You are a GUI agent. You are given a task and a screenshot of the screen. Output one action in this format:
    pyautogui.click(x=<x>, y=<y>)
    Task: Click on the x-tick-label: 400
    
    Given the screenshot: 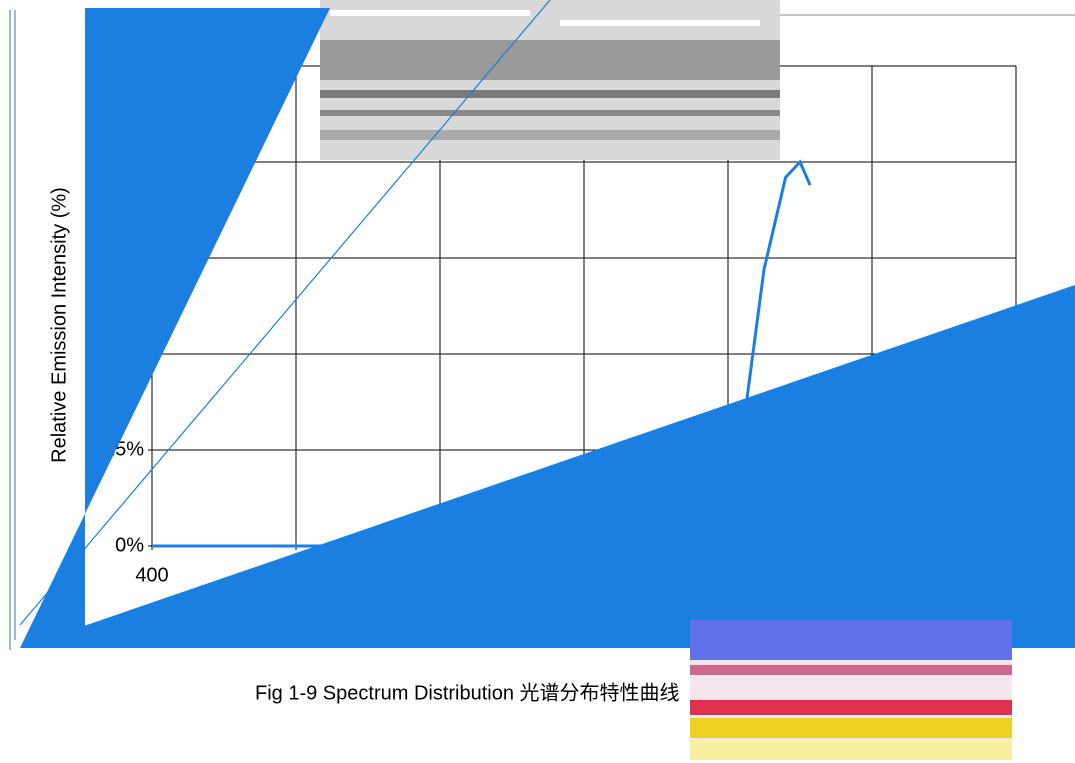 What is the action you would take?
    pyautogui.click(x=151, y=575)
    